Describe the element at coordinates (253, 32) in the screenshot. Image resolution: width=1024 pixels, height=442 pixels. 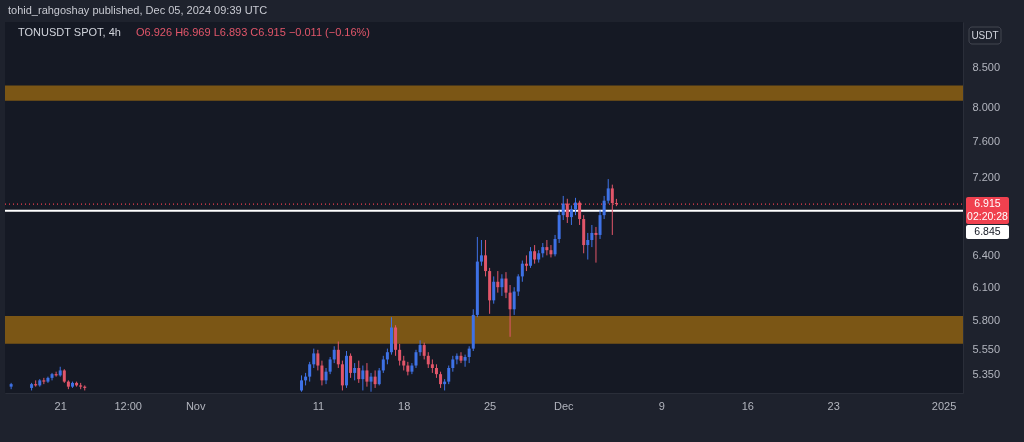
I see `chart-subtitle: O6.926 H6.969 L6.893 C6.915 −0.011 (−0.16%)` at that location.